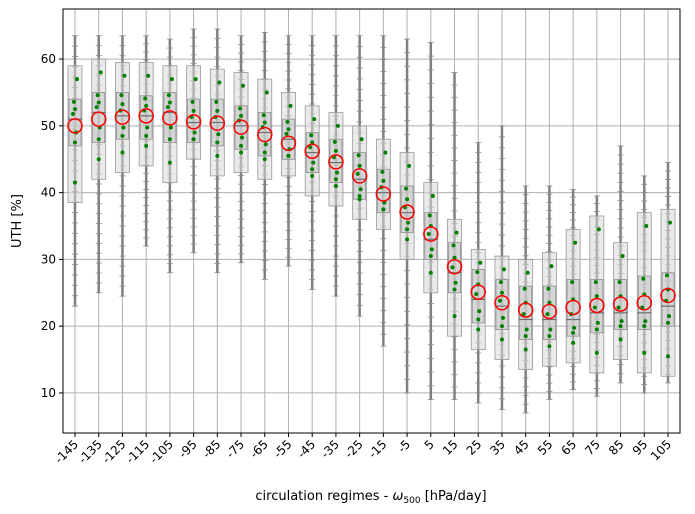  Describe the element at coordinates (48, 326) in the screenshot. I see `y-tick-label: 20` at that location.